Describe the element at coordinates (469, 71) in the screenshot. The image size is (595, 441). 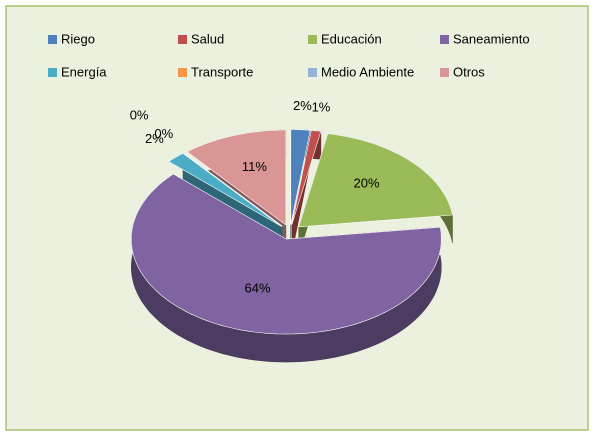
I see `legend-label: Otros` at that location.